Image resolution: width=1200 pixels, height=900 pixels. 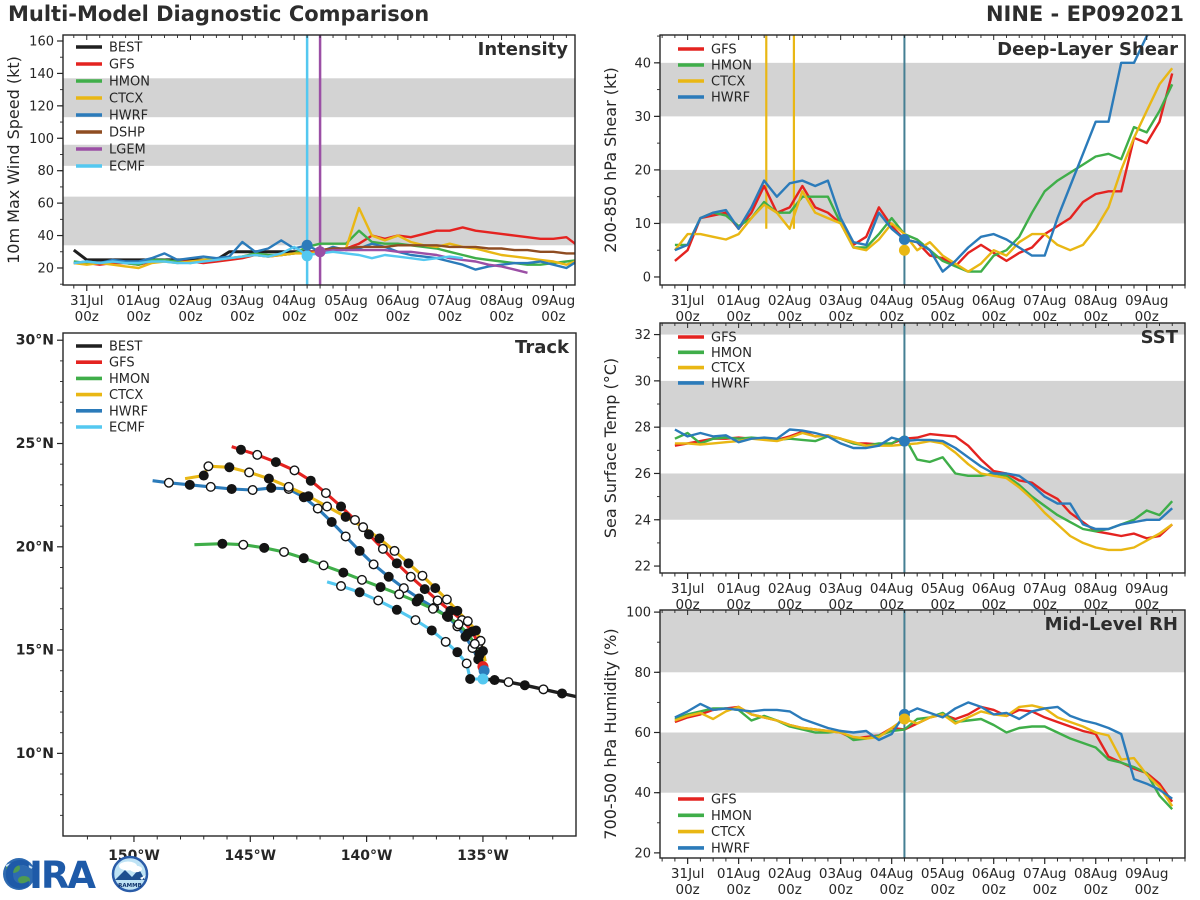 I want to click on cira-wordmark: CIRA, so click(x=50, y=875).